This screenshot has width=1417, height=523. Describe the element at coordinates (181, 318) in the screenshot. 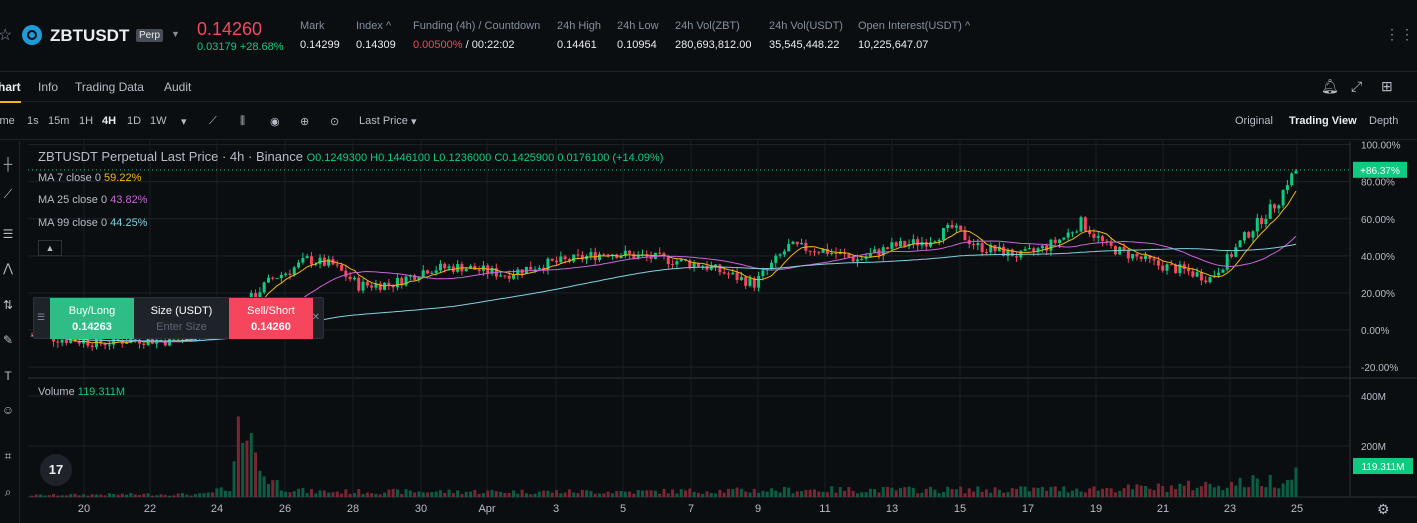

I see `size-input: Size (USDT) Enter Size` at that location.